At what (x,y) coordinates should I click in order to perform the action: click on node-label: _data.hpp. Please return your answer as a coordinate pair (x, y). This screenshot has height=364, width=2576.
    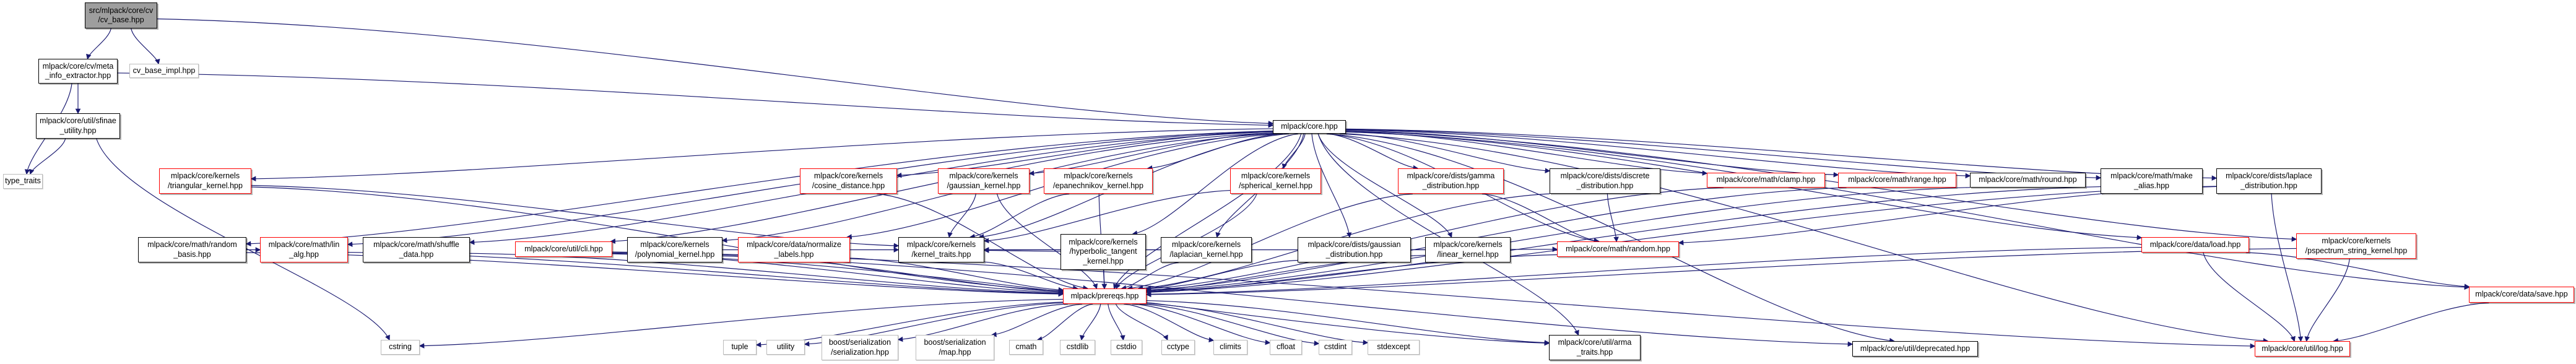
    Looking at the image, I should click on (416, 254).